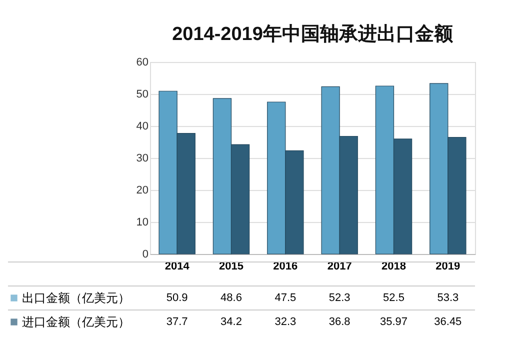 This screenshot has width=515, height=350. Describe the element at coordinates (142, 62) in the screenshot. I see `y-tick-label: 60` at that location.